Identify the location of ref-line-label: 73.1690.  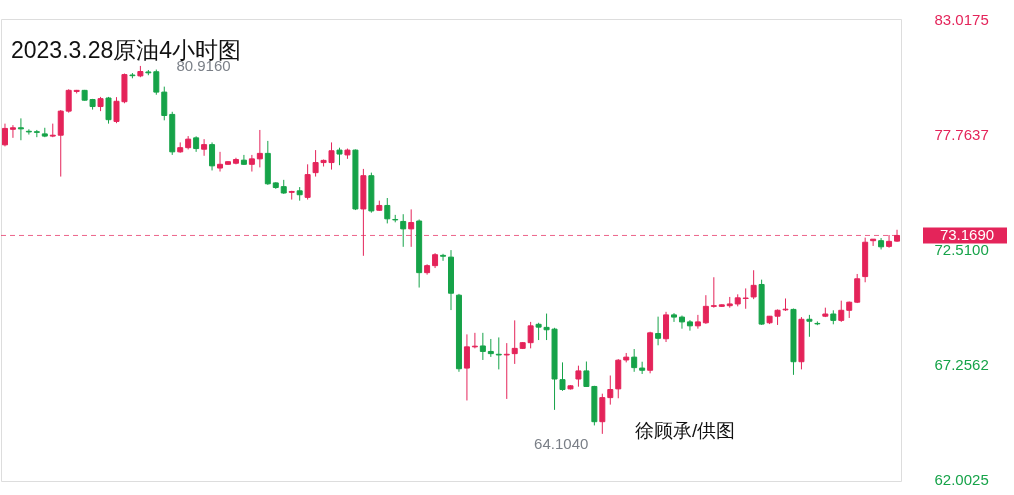
(967, 235).